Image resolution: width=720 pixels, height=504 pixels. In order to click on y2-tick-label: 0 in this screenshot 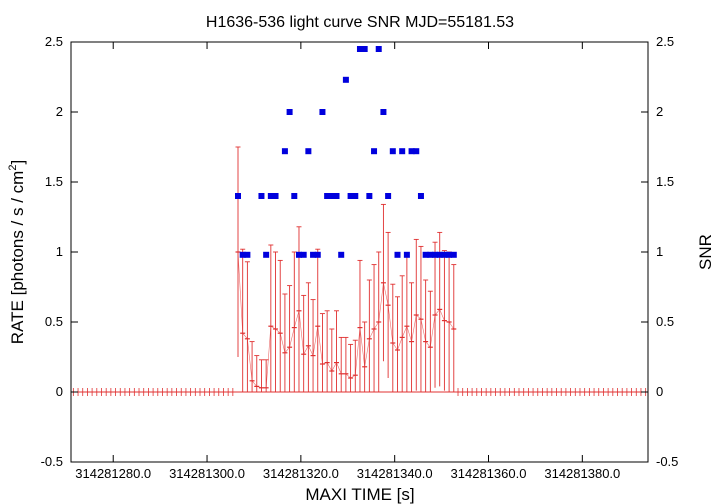, I will do `click(659, 391)`.